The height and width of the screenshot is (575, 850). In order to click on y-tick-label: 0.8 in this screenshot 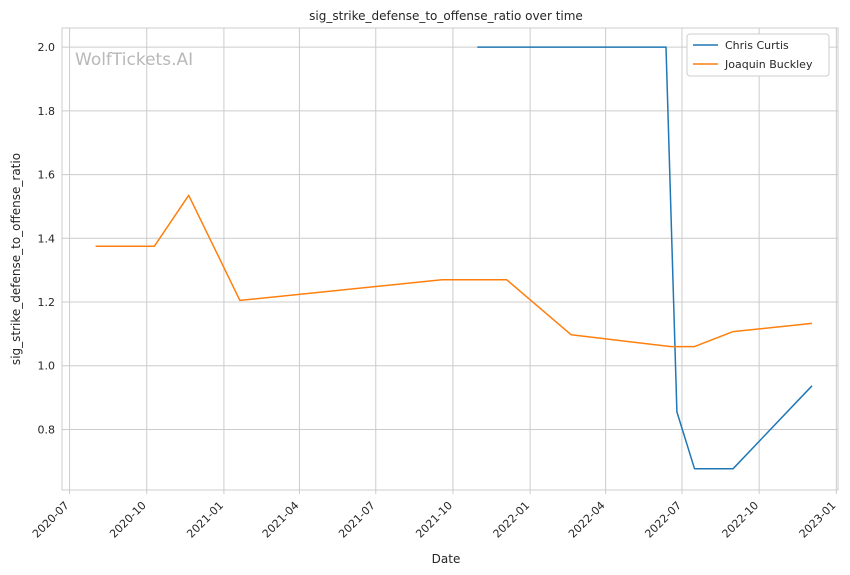, I will do `click(47, 429)`.